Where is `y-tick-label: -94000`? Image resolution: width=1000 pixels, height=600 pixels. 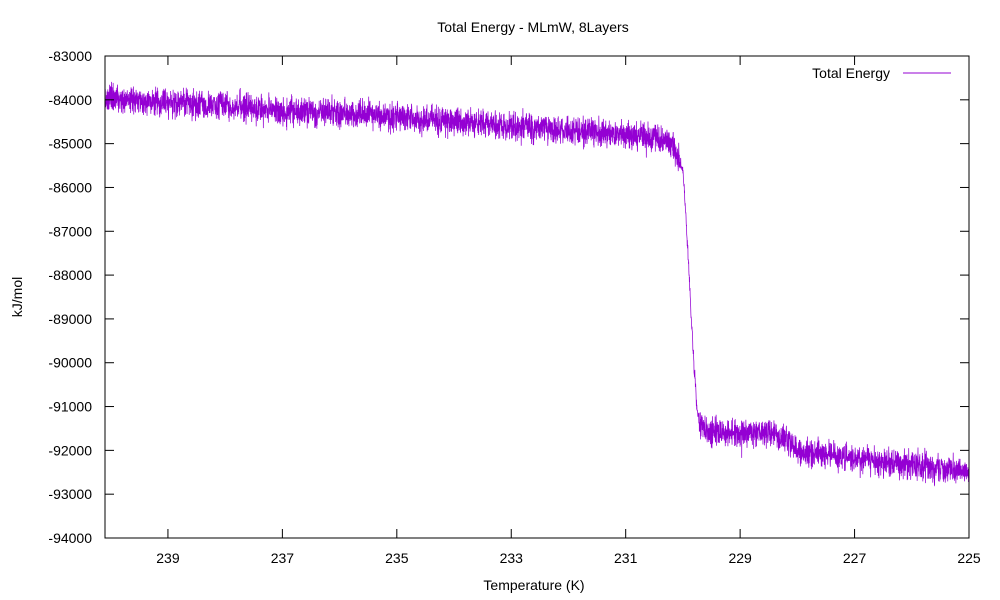
y-tick-label: -94000 is located at coordinates (70, 538).